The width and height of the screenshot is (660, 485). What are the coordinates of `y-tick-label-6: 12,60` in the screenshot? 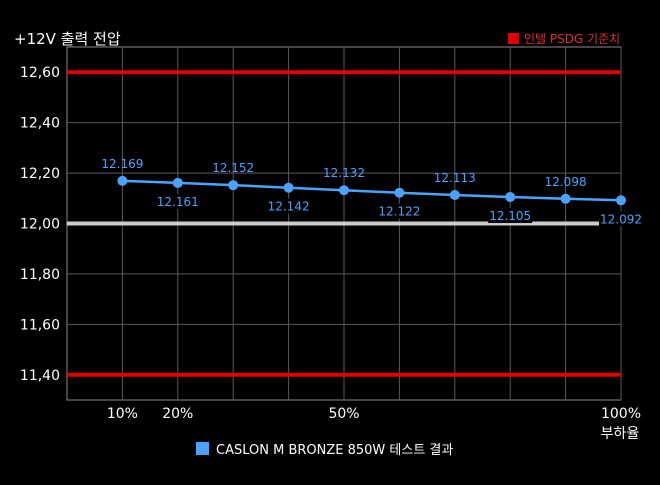 It's located at (40, 73).